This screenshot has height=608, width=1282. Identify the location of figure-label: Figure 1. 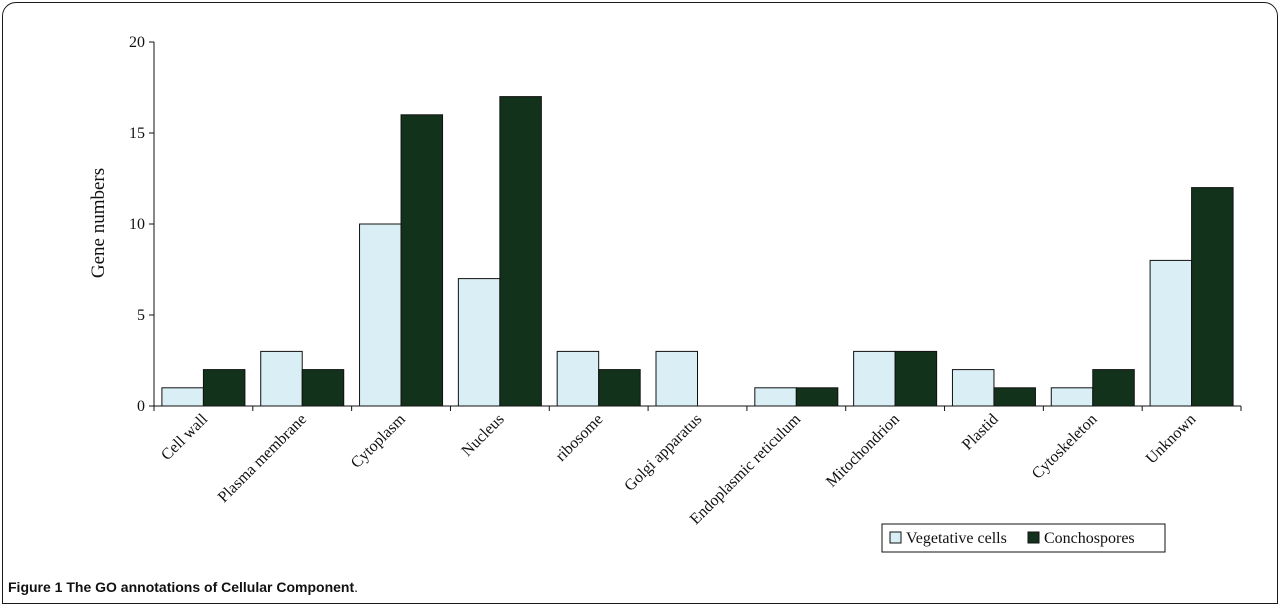
(35, 587).